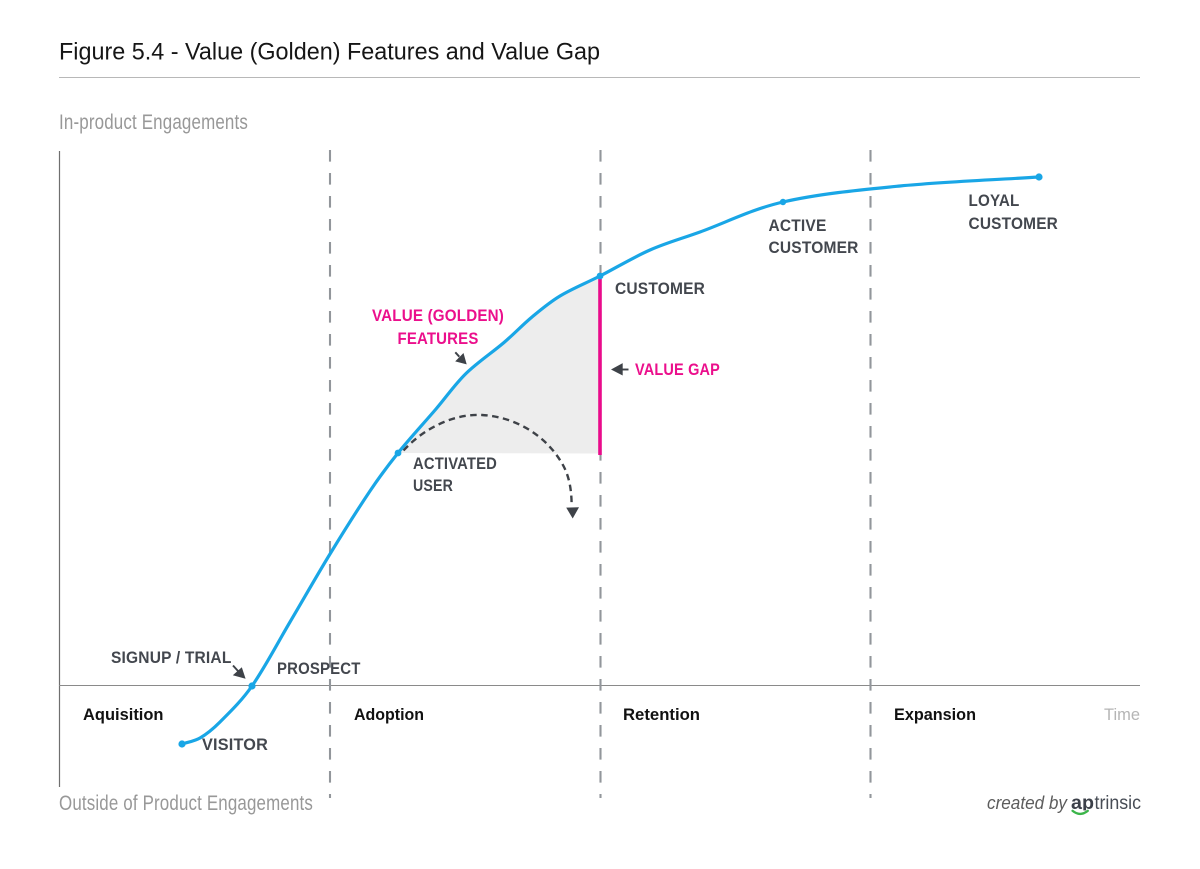  I want to click on svg-text: Adoption, so click(389, 714).